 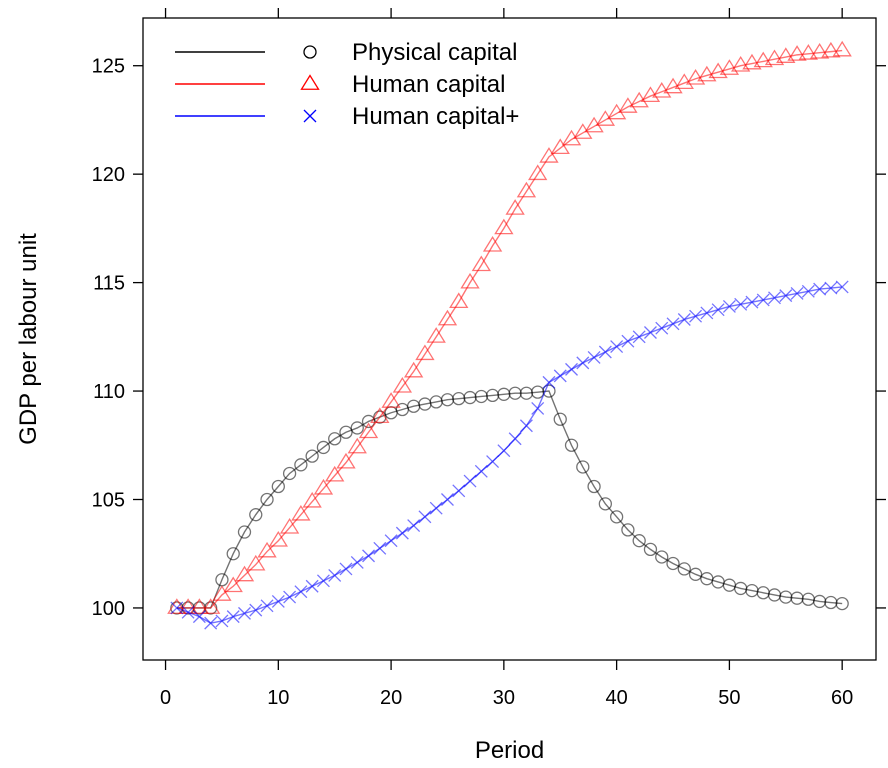 What do you see at coordinates (109, 284) in the screenshot?
I see `y-tick-label: 115` at bounding box center [109, 284].